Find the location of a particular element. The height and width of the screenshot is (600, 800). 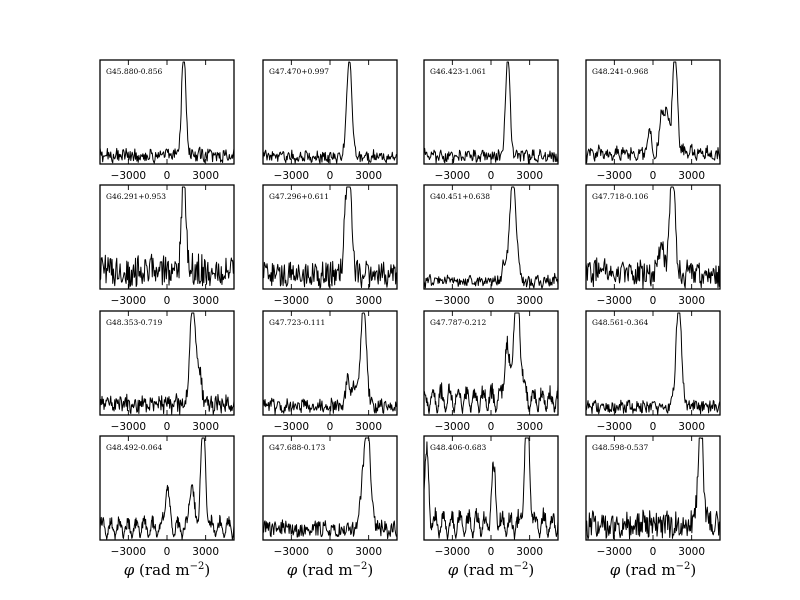

panel-G48.353-0.719: −3000 0 3000 G48.353-0.719 is located at coordinates (167, 371).